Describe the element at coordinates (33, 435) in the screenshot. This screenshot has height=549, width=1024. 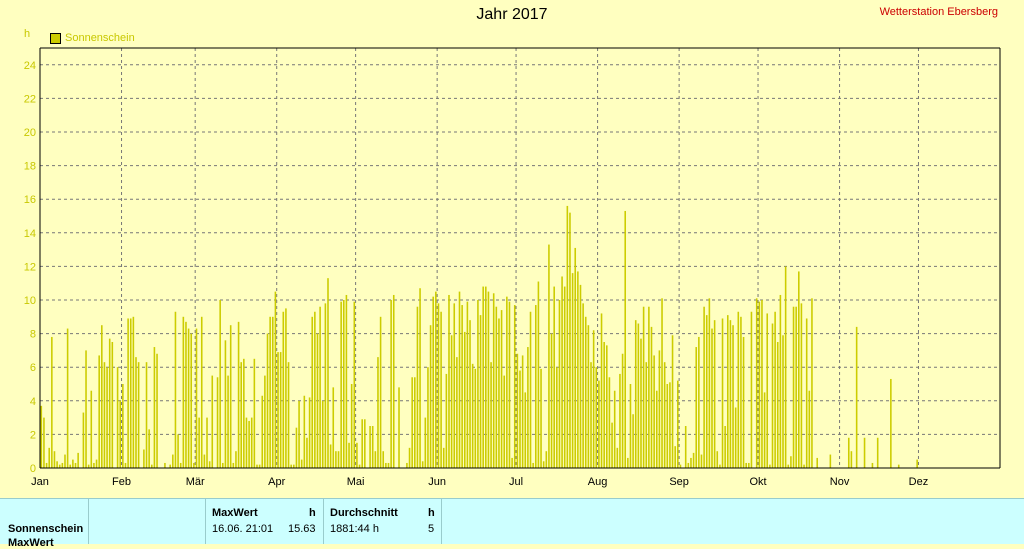
I see `y-tick-label: 2` at that location.